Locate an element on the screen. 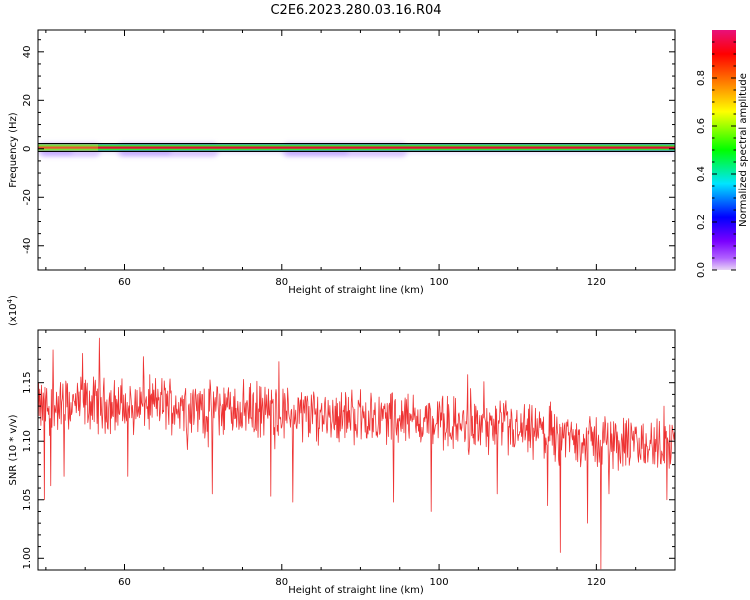  bottom-y-tick-label: 1.10 is located at coordinates (27, 441).